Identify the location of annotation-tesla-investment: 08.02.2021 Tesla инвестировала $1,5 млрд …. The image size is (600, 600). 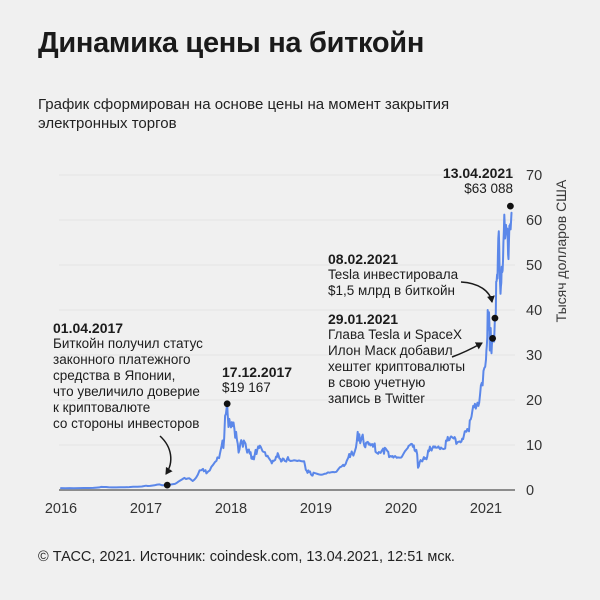
(393, 275).